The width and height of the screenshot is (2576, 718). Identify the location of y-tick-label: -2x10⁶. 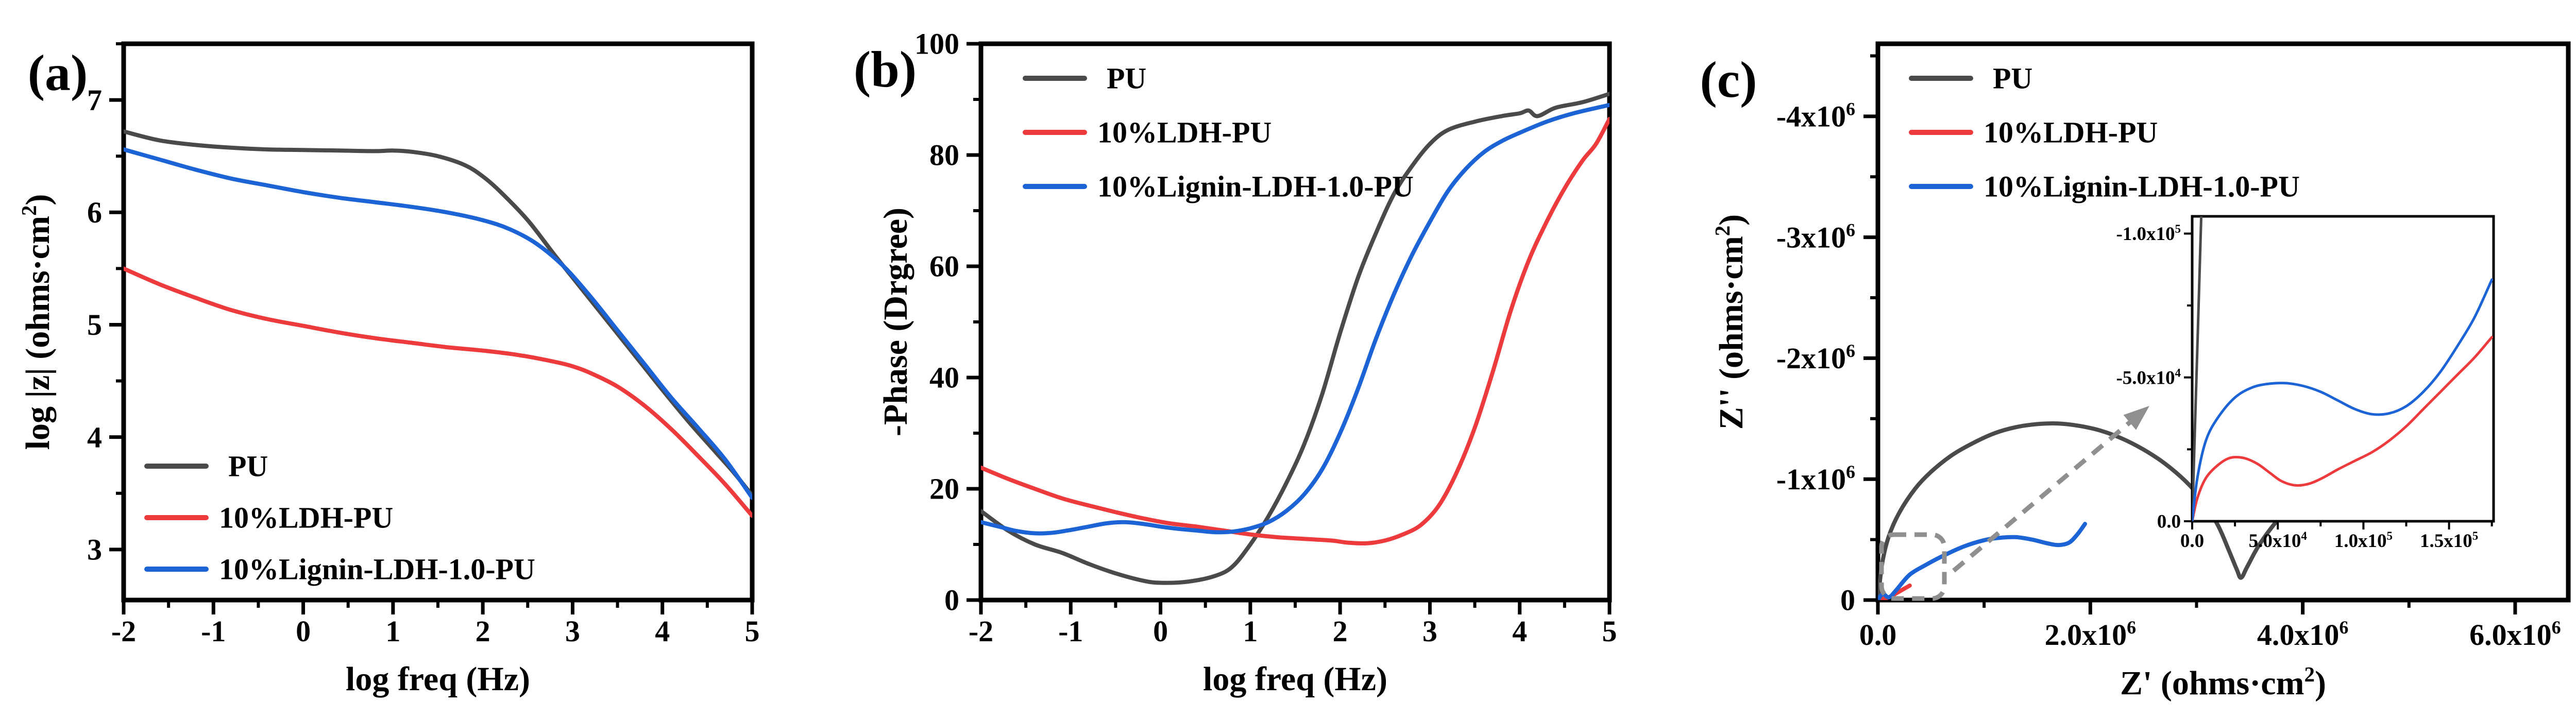
(1815, 357).